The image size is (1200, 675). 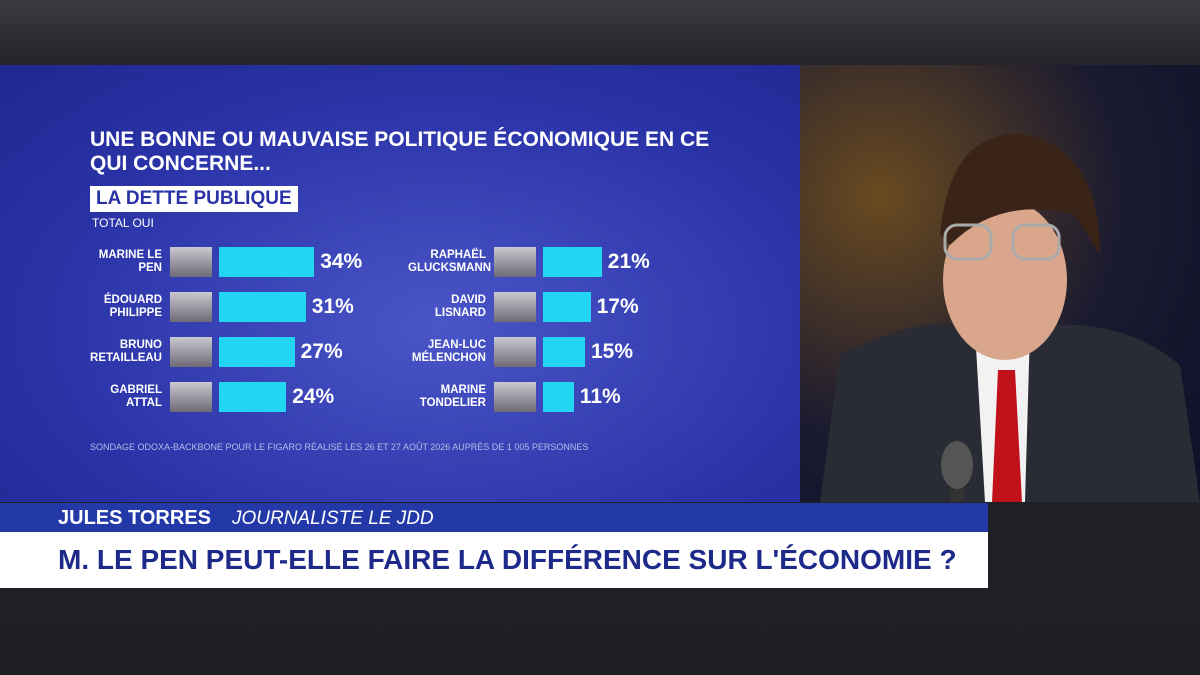 What do you see at coordinates (126, 351) in the screenshot?
I see `candidate-name: BRUNO RETAILLEAU` at bounding box center [126, 351].